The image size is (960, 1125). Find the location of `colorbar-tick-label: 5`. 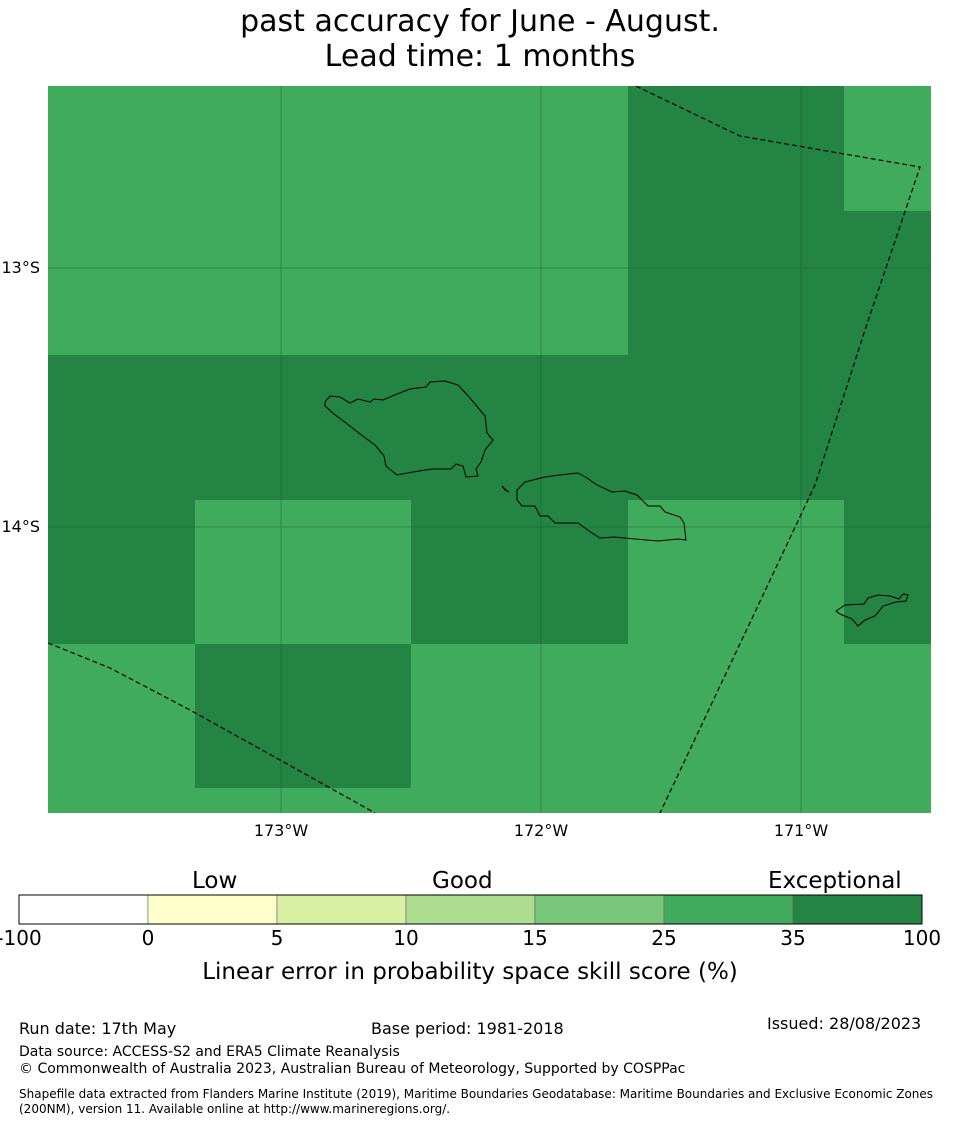

colorbar-tick-label: 5 is located at coordinates (277, 938).